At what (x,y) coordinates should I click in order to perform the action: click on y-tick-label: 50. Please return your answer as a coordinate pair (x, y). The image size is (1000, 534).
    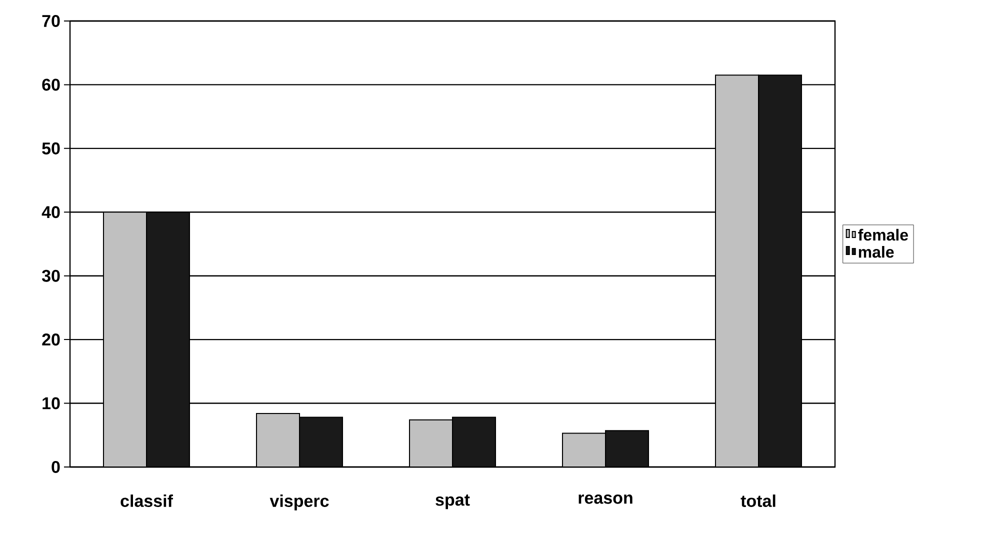
    Looking at the image, I should click on (51, 148).